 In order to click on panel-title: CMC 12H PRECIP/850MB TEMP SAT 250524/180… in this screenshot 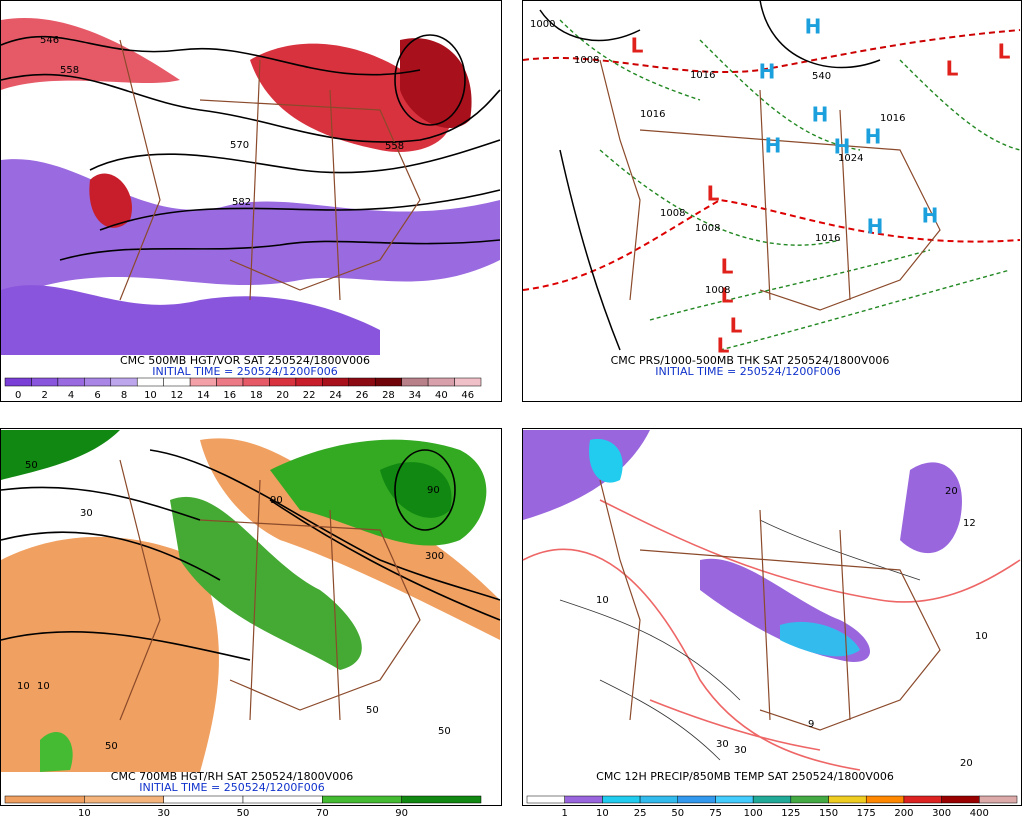, I will do `click(745, 776)`.